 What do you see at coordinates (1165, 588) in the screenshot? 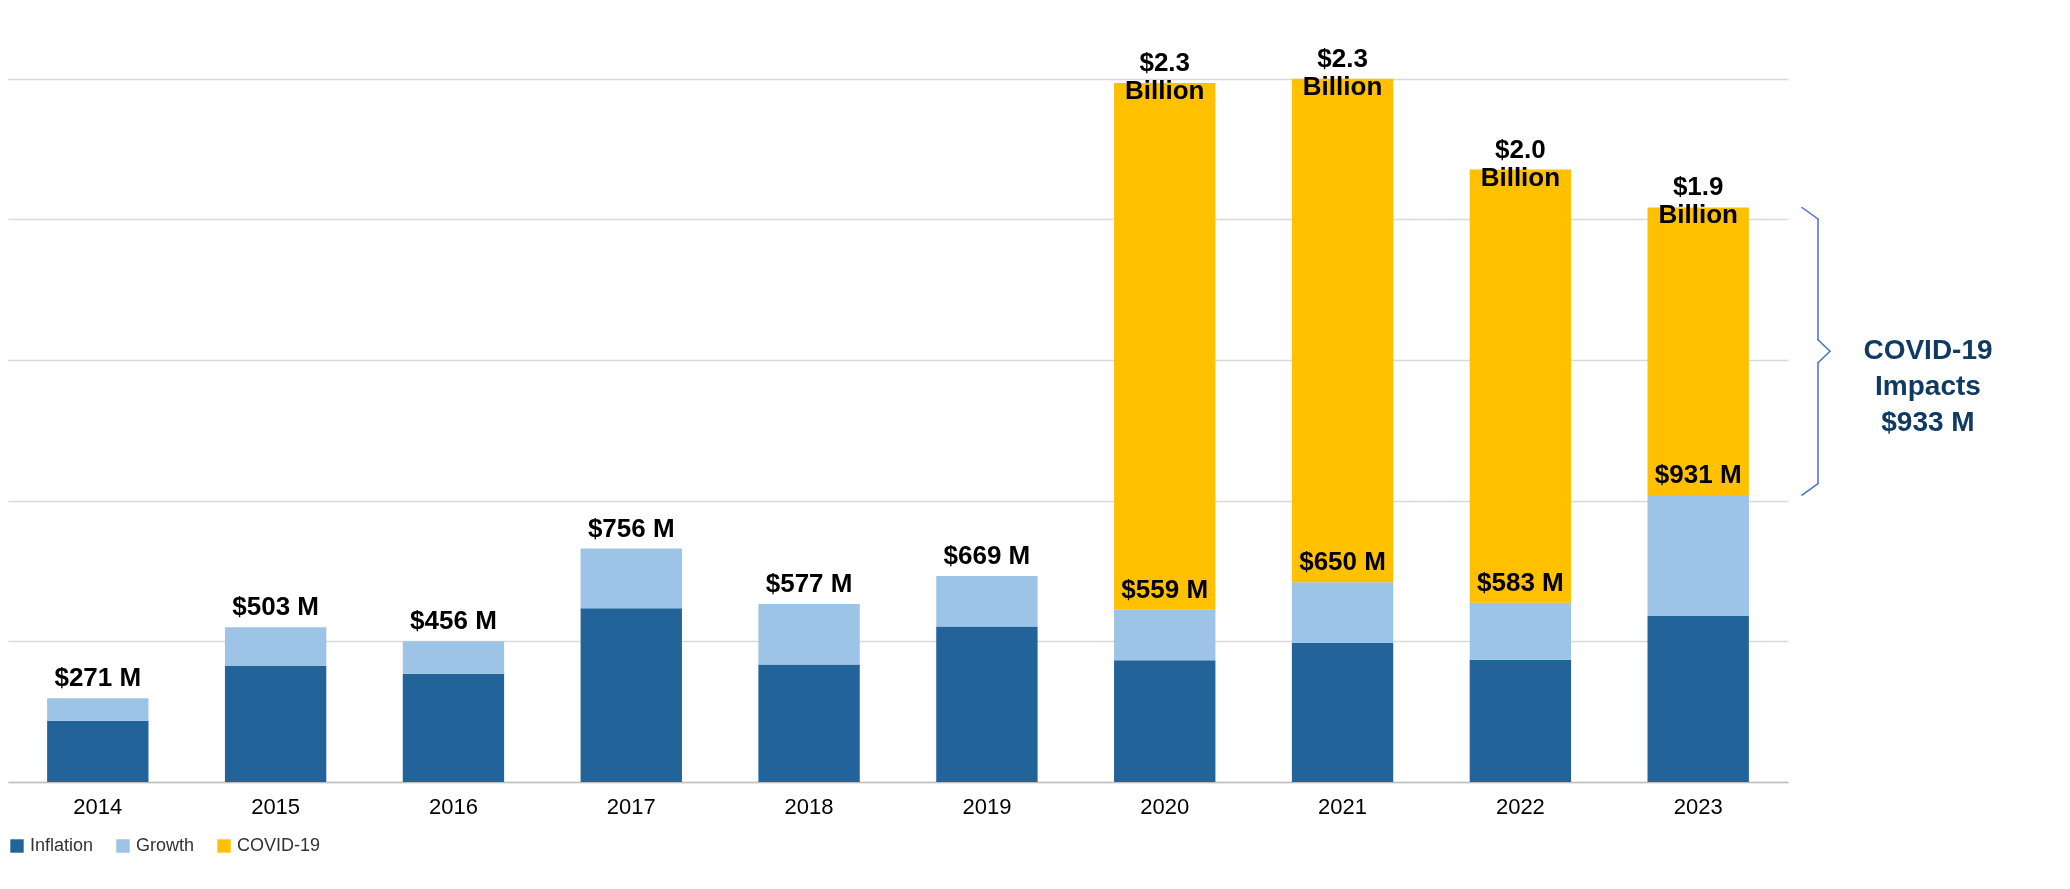
I see `annotation: $559 M` at bounding box center [1165, 588].